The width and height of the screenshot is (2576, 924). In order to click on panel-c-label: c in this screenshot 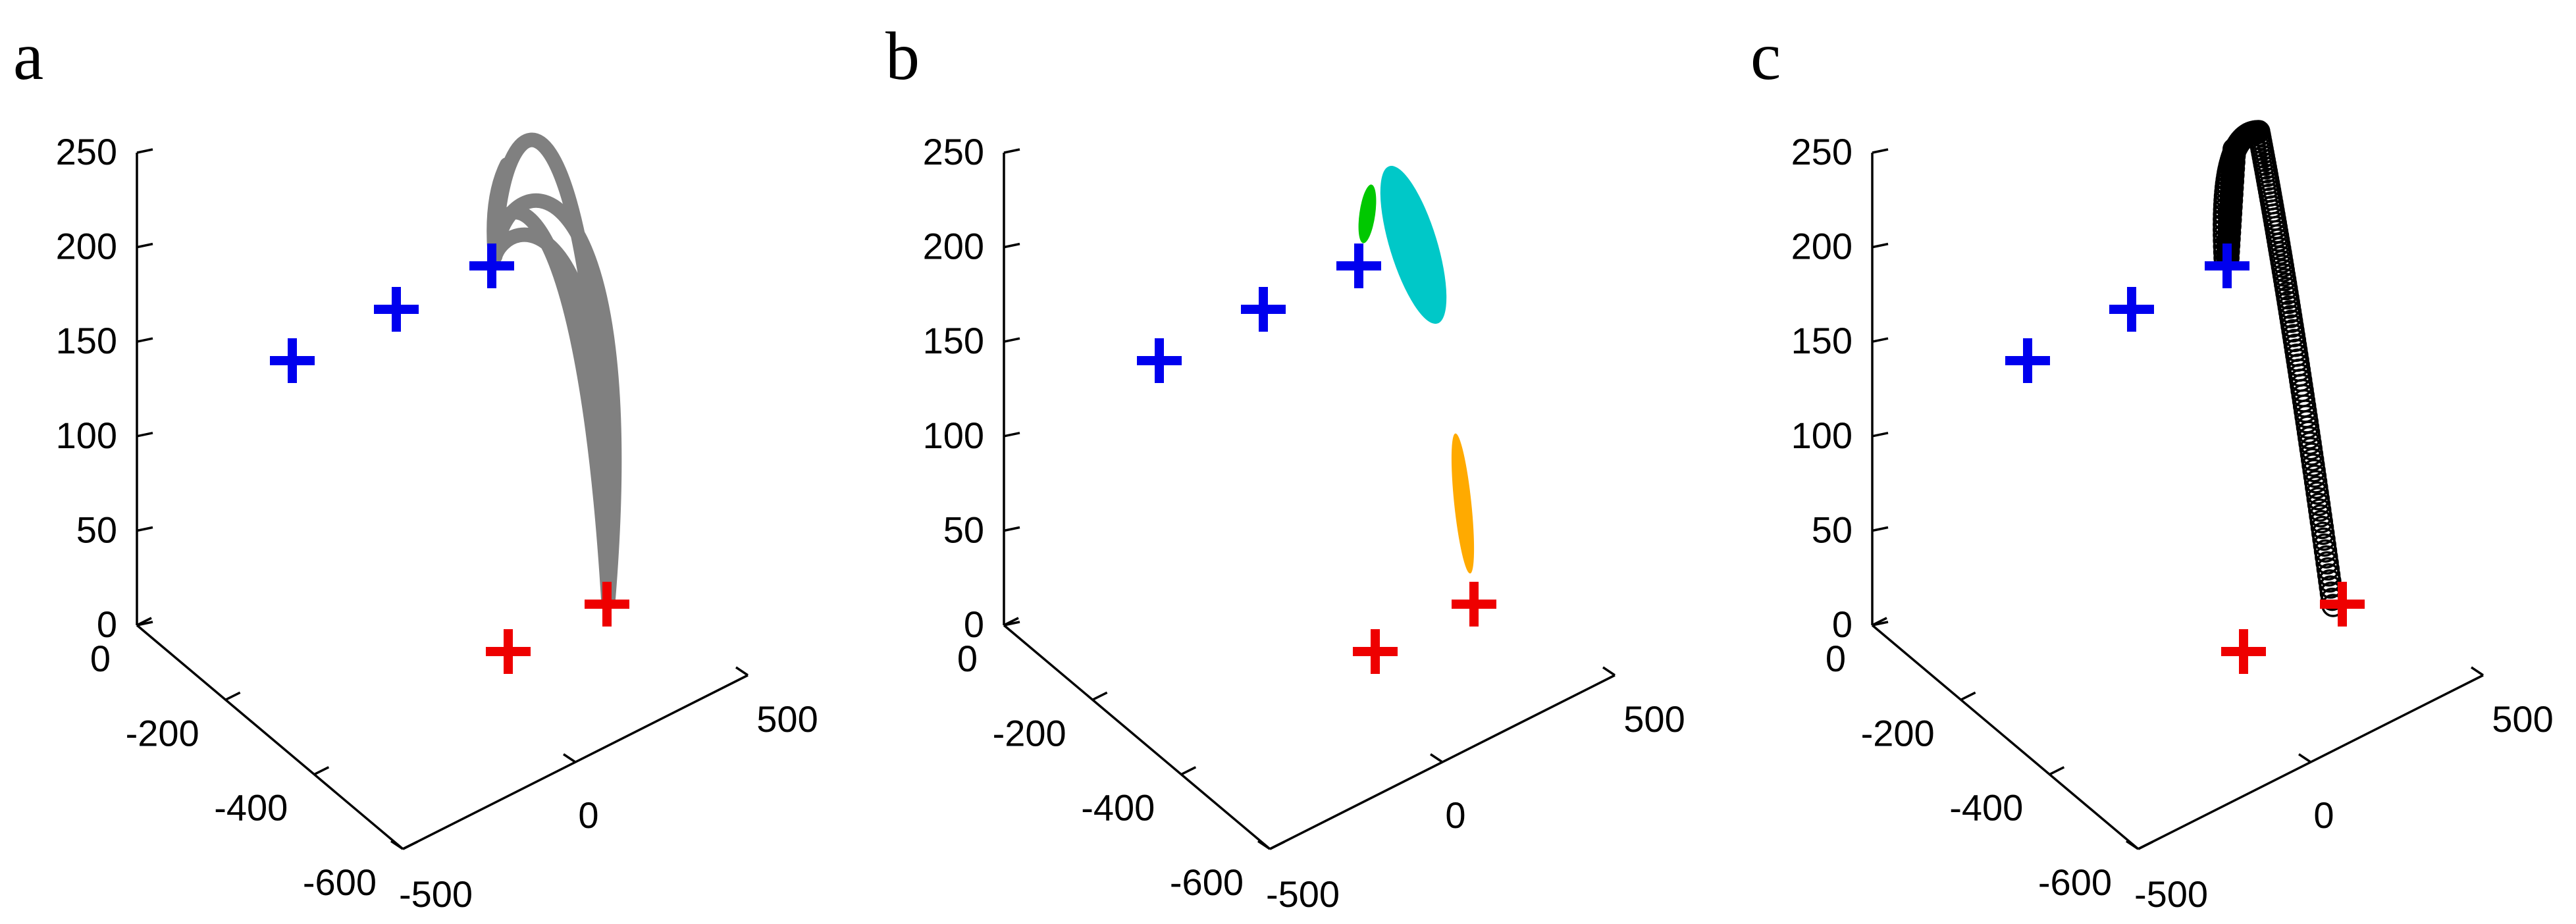, I will do `click(1765, 56)`.